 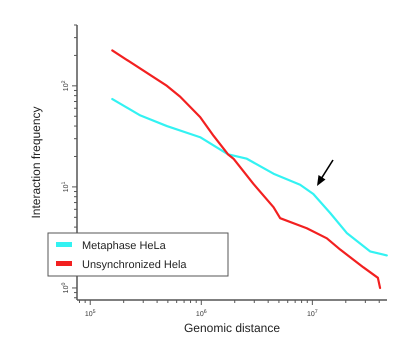 What do you see at coordinates (232, 328) in the screenshot?
I see `x-axis-title: Genomic distance` at bounding box center [232, 328].